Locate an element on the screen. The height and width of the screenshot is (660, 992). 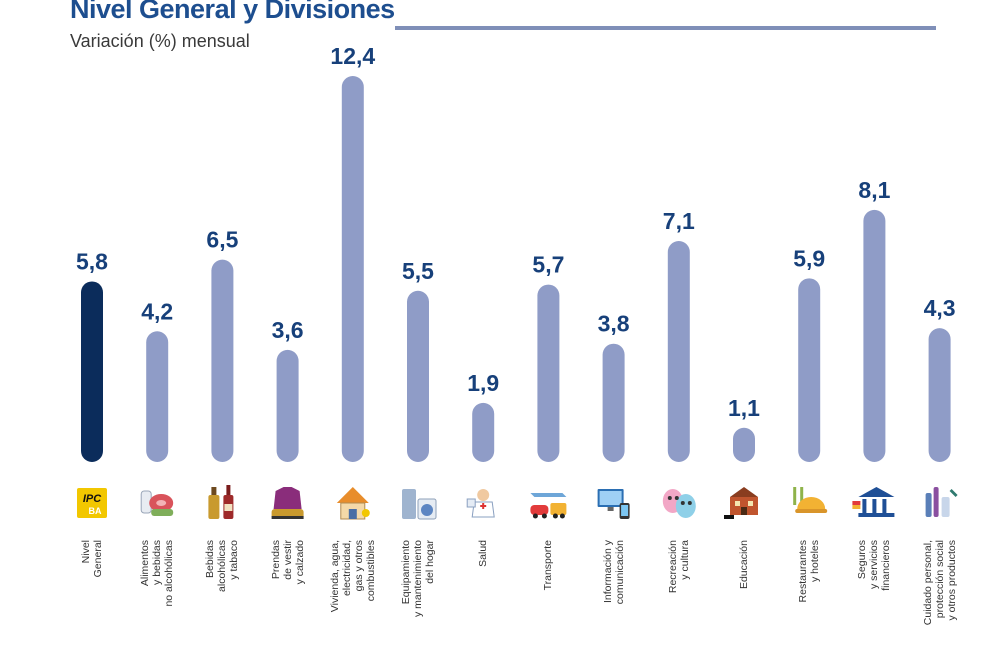
x-tick-label: Seguros y servicios financieros is located at coordinates (874, 565).